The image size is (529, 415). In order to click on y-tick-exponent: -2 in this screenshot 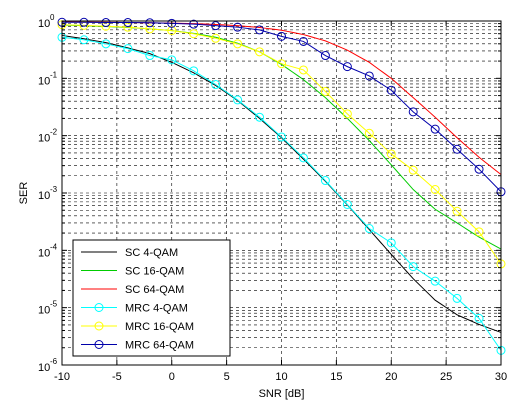, I will do `click(54, 132)`.